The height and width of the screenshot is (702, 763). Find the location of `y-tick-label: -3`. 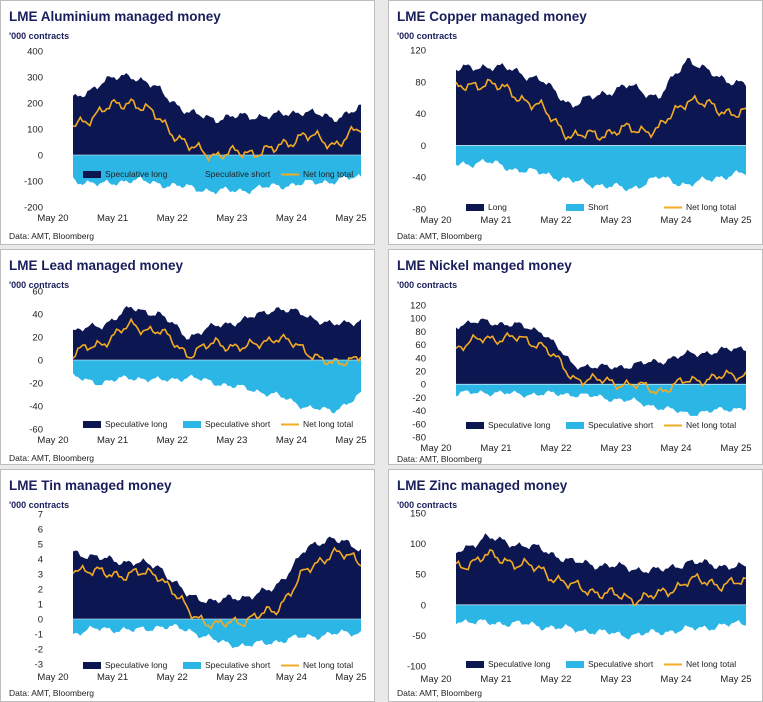

y-tick-label: -3 is located at coordinates (39, 665).